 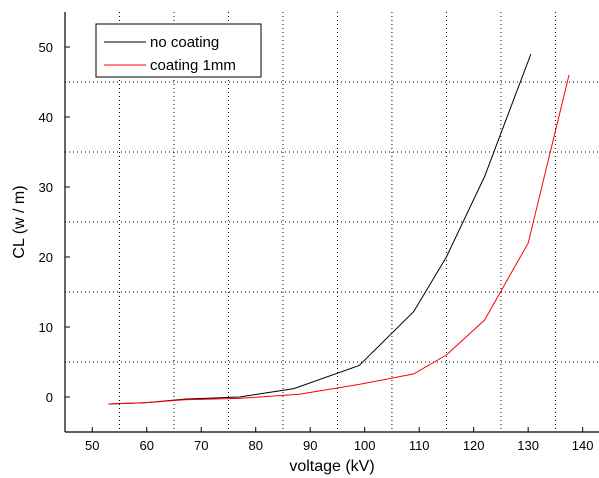 I want to click on y-tick-label: 10, so click(x=46, y=327).